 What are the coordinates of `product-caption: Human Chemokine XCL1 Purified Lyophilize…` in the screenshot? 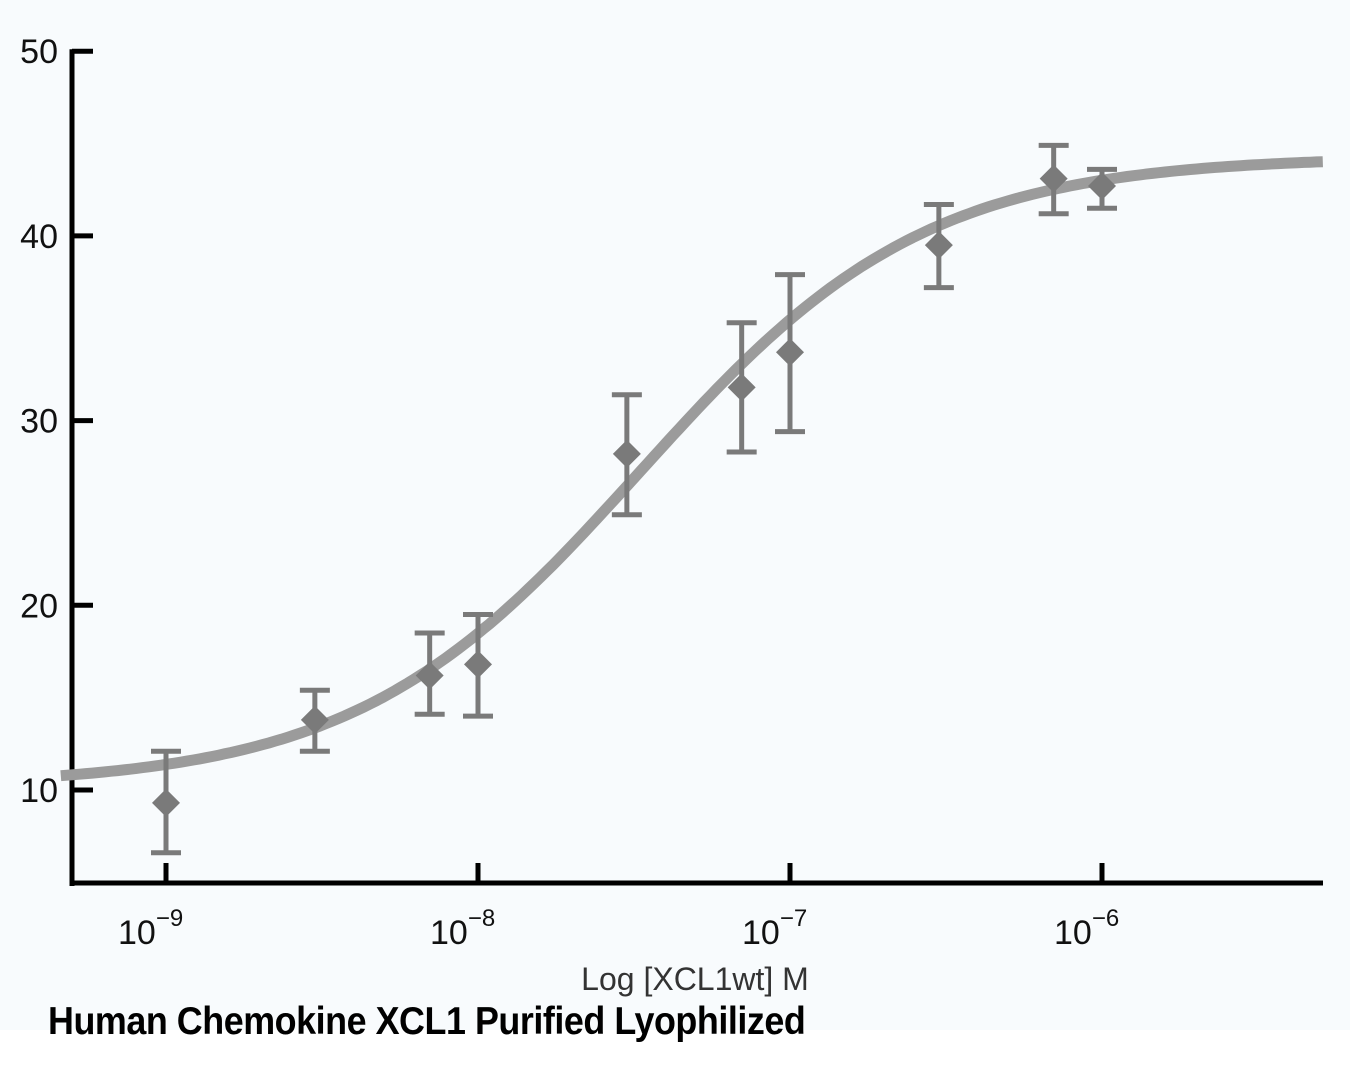 It's located at (427, 1021).